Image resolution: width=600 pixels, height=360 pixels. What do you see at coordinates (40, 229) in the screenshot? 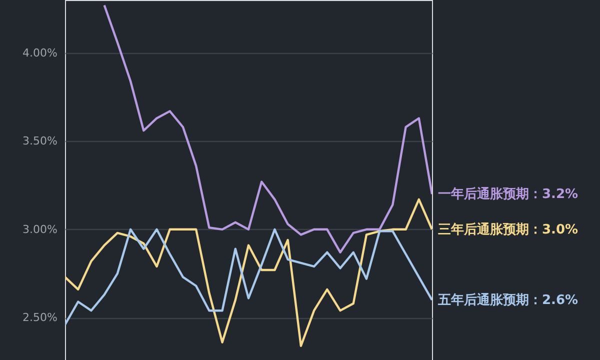
I see `y-tick-label: 3.00%` at bounding box center [40, 229].